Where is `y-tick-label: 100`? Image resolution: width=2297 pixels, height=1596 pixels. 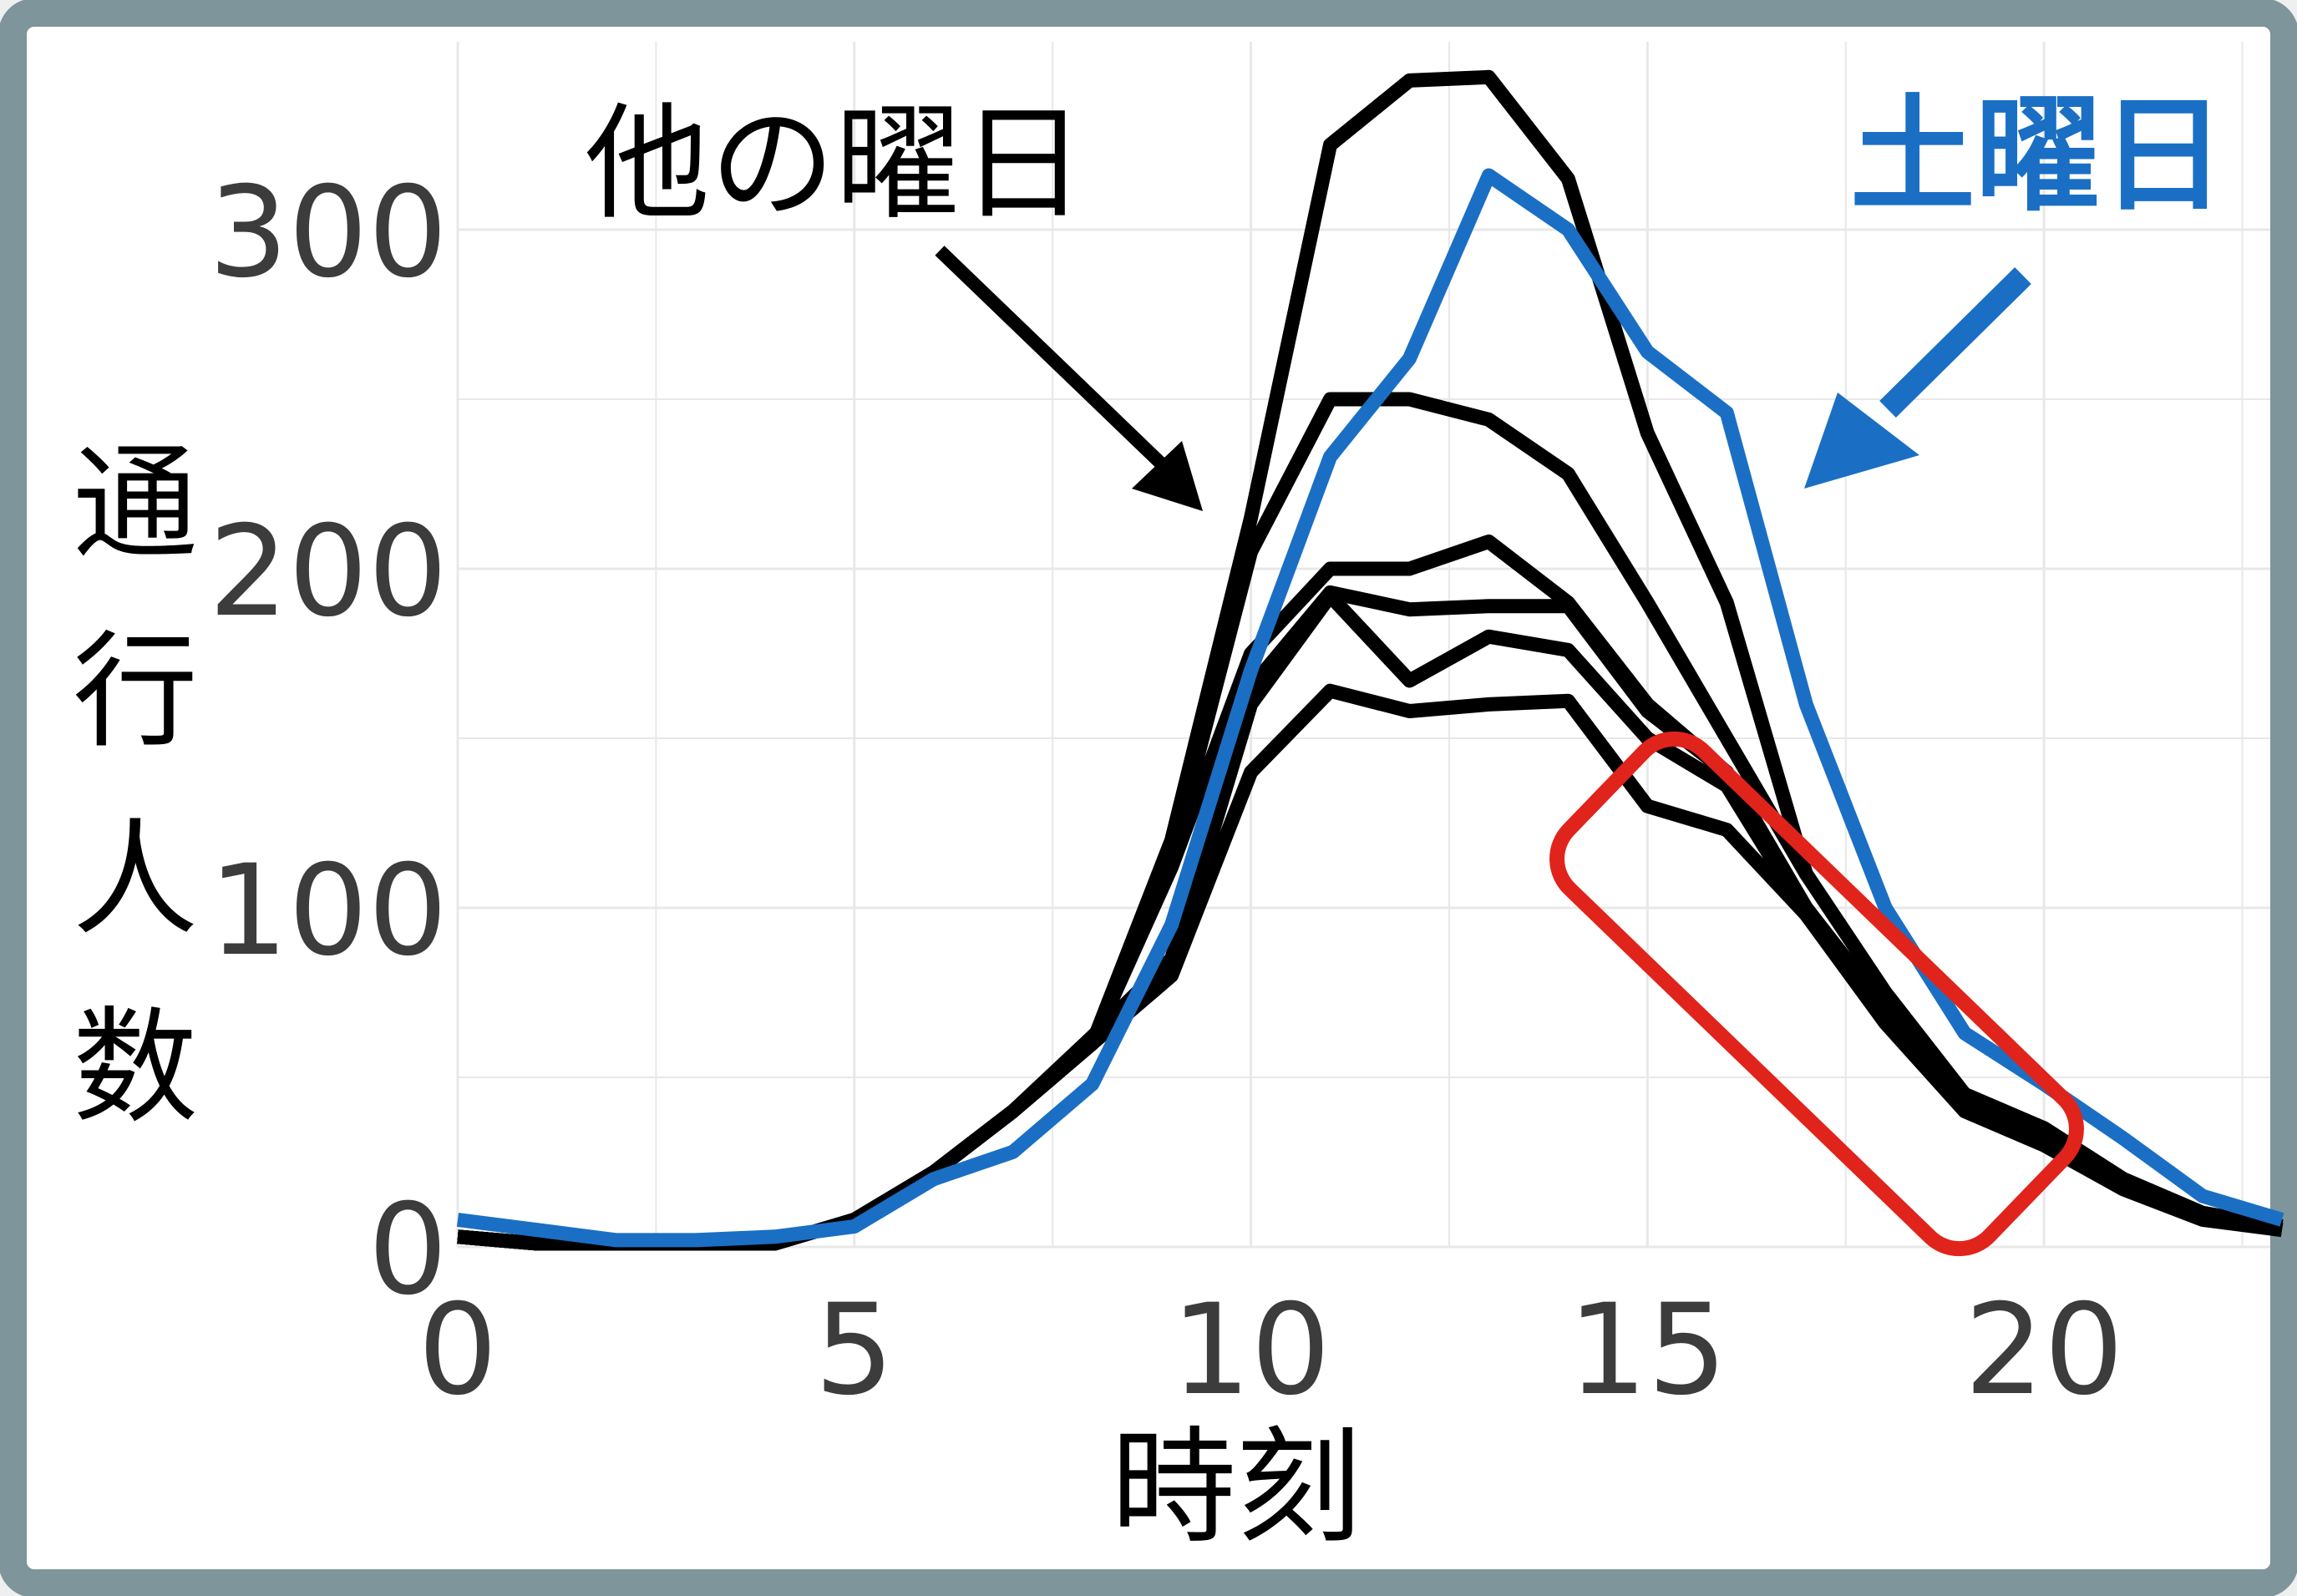
y-tick-label: 100 is located at coordinates (329, 912).